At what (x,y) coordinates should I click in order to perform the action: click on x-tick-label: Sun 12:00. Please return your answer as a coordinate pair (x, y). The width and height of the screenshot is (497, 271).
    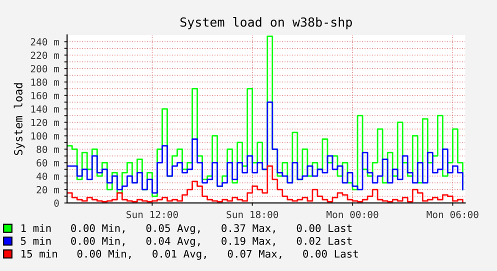
    Looking at the image, I should click on (152, 214).